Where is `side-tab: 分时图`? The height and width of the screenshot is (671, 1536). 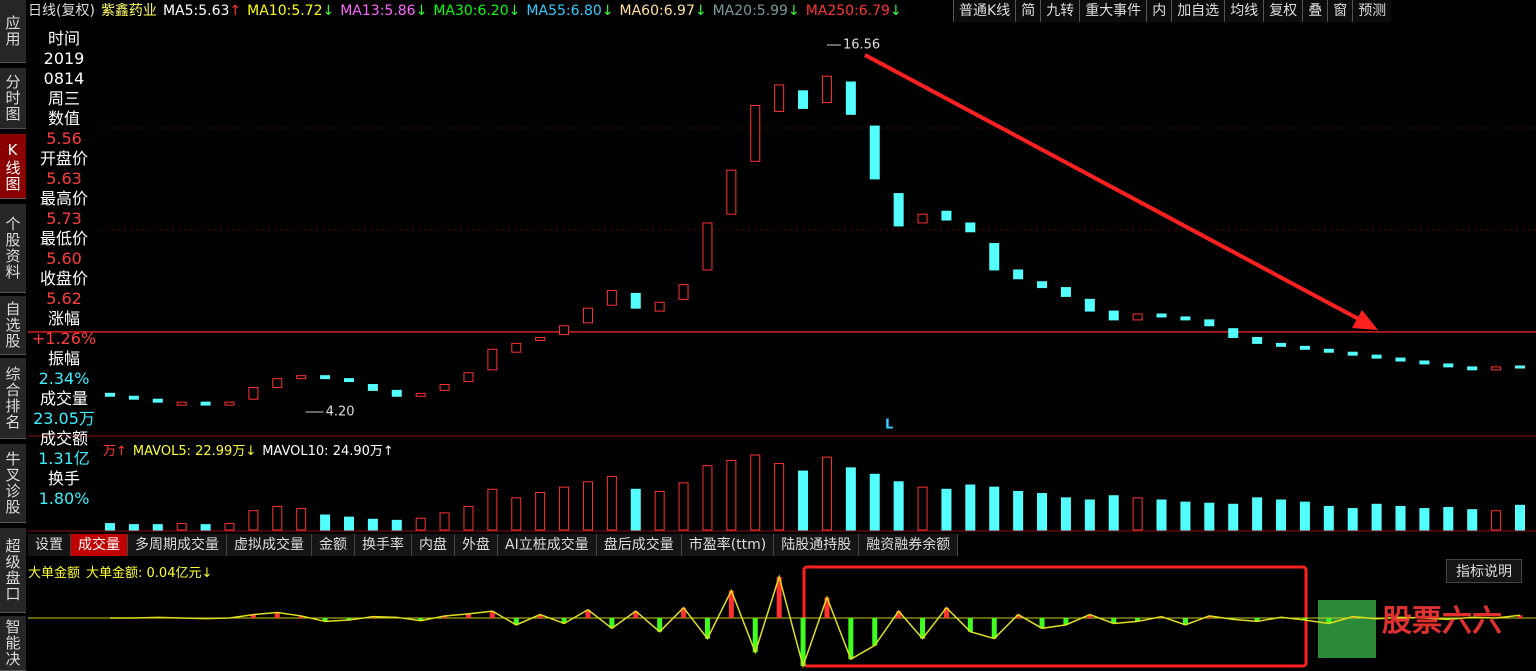 side-tab: 分时图 is located at coordinates (13, 98).